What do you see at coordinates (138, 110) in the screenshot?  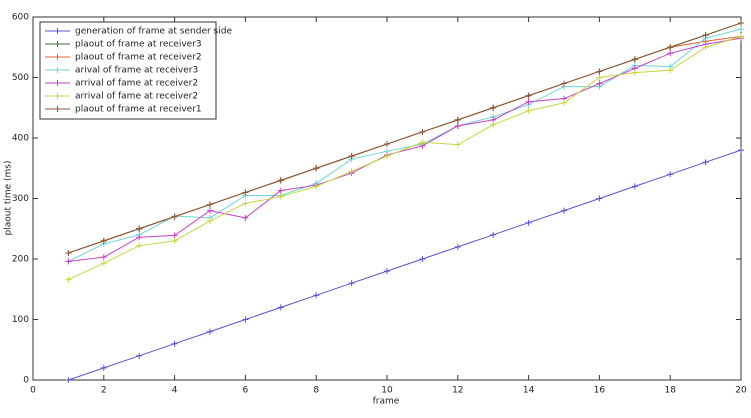 I see `legend-label: plaout of frame at receiver1` at bounding box center [138, 110].